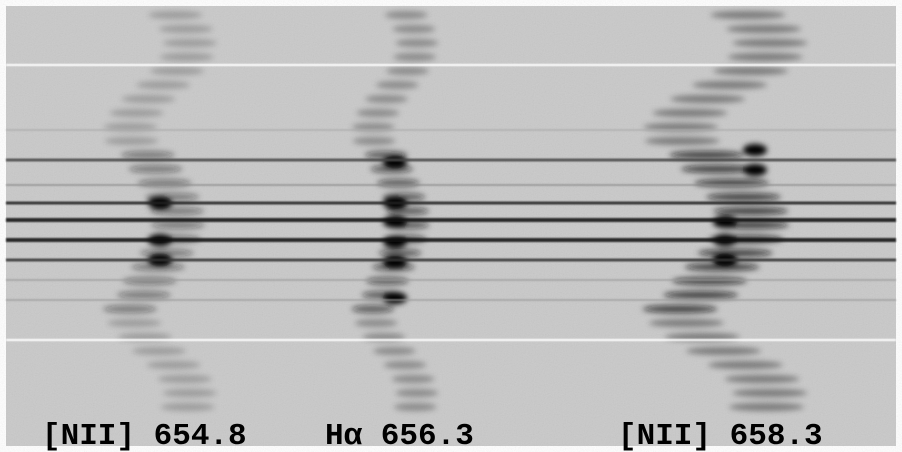  What do you see at coordinates (720, 435) in the screenshot?
I see `label: [NII] 658.3` at bounding box center [720, 435].